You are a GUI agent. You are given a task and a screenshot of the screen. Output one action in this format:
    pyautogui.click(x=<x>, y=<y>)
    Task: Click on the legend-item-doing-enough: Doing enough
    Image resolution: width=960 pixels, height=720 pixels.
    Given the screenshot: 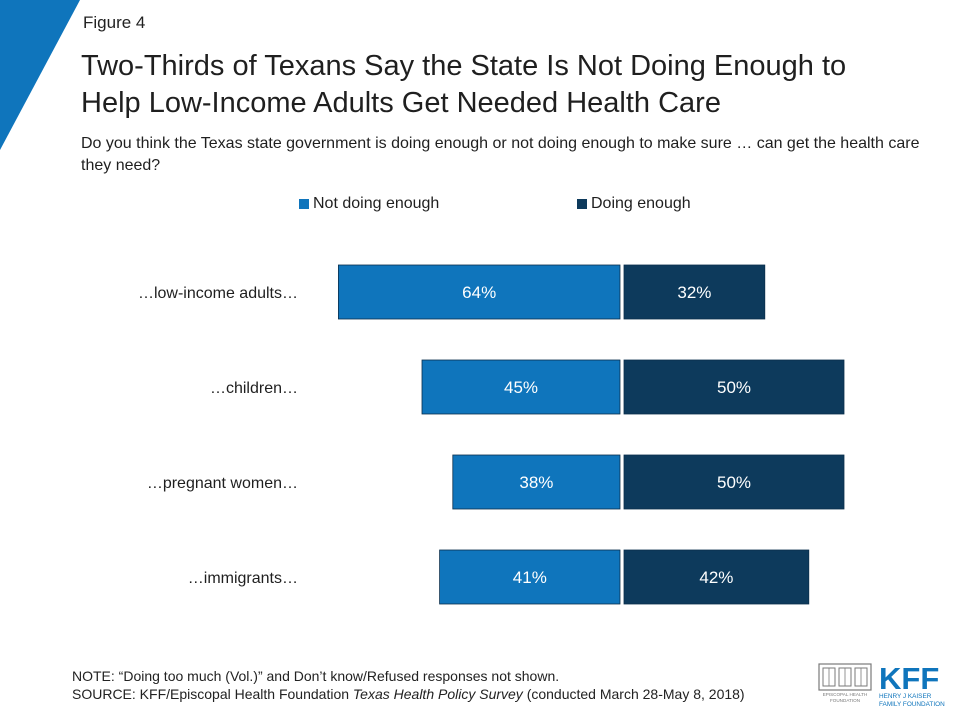 What is the action you would take?
    pyautogui.click(x=634, y=204)
    